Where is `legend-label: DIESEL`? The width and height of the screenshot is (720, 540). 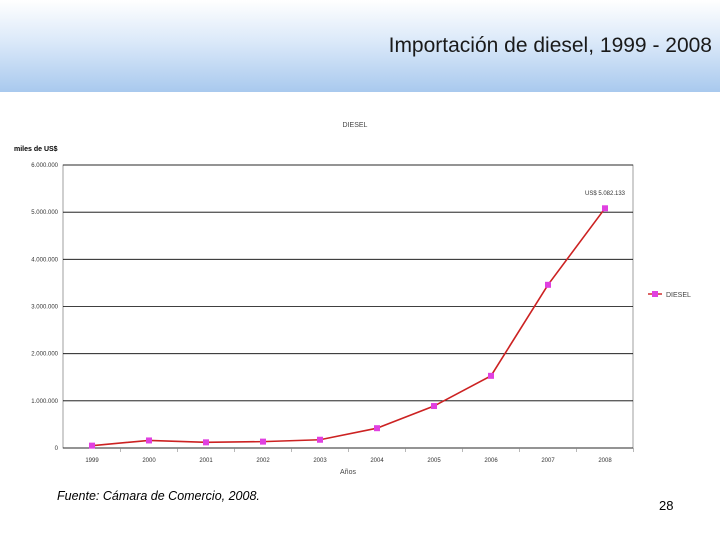 legend-label: DIESEL is located at coordinates (678, 295).